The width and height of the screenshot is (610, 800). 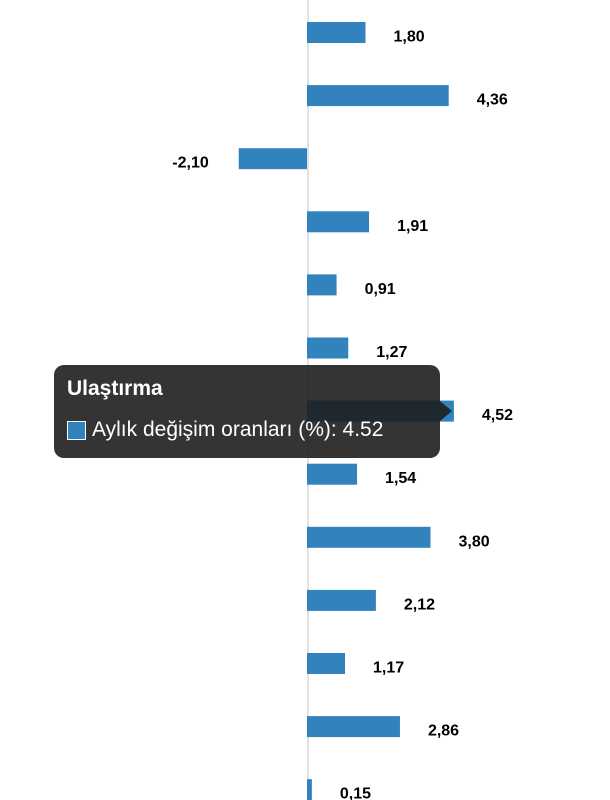 I want to click on data-label-10: 1,17, so click(x=388, y=668).